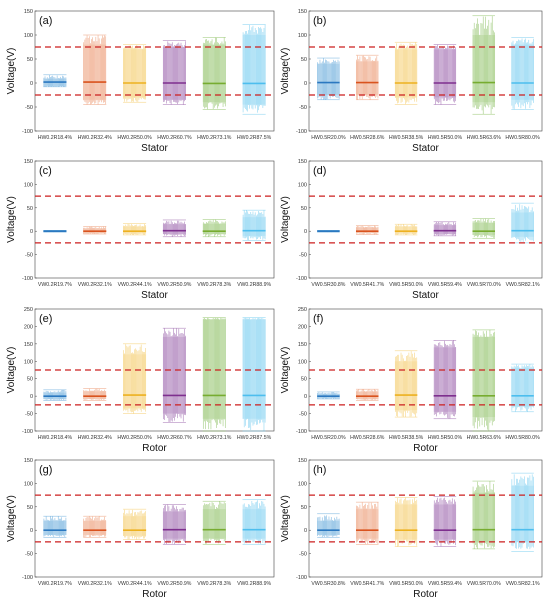  What do you see at coordinates (319, 470) in the screenshot?
I see `panel-label: (h)` at bounding box center [319, 470].